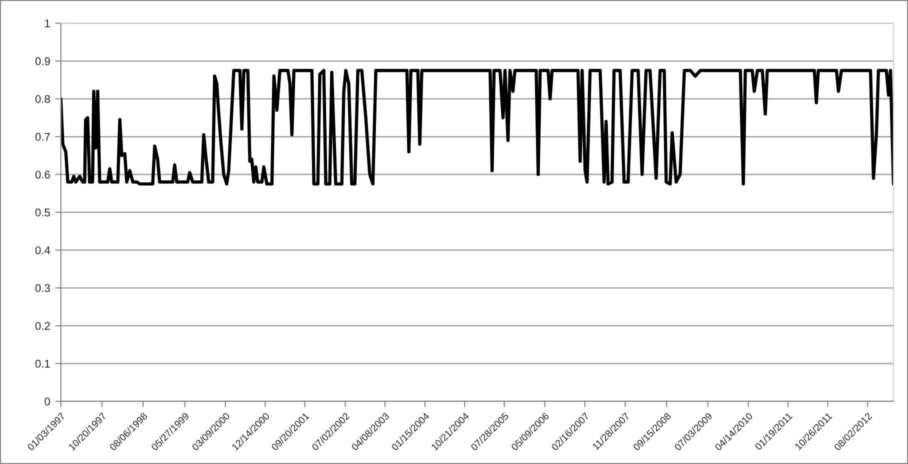 This screenshot has width=908, height=464. What do you see at coordinates (42, 250) in the screenshot?
I see `y-tick-label: 0.4` at bounding box center [42, 250].